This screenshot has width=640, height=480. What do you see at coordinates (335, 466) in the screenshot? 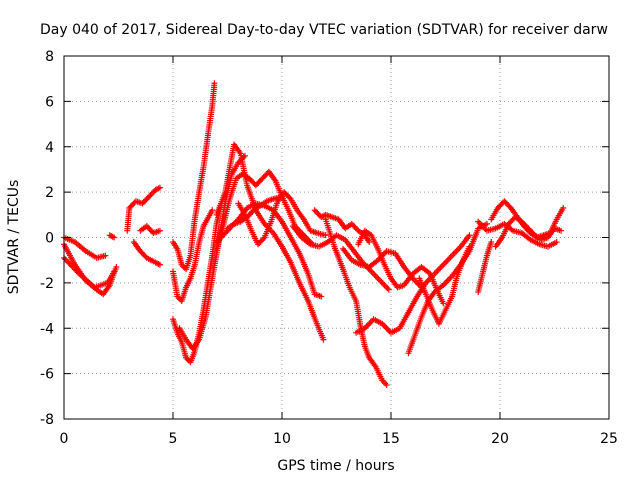
I see `x-axis-label: GPS time / hours` at bounding box center [335, 466].